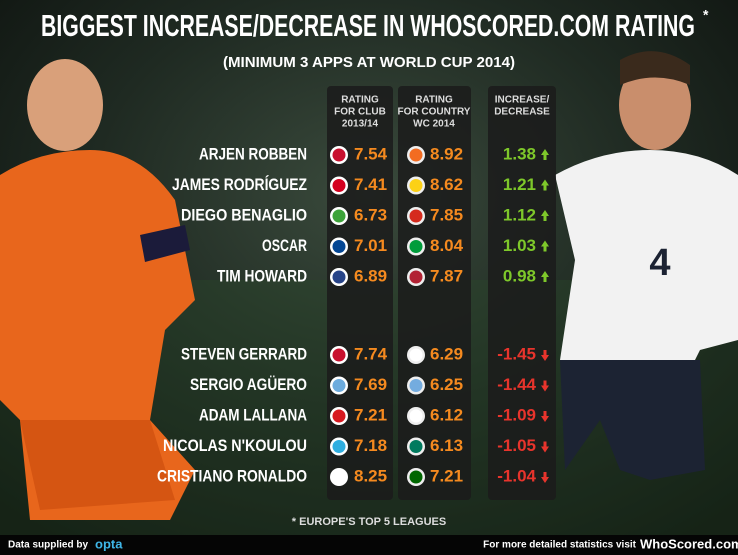 The image size is (738, 555). I want to click on rating-change: -1.44, so click(516, 384).